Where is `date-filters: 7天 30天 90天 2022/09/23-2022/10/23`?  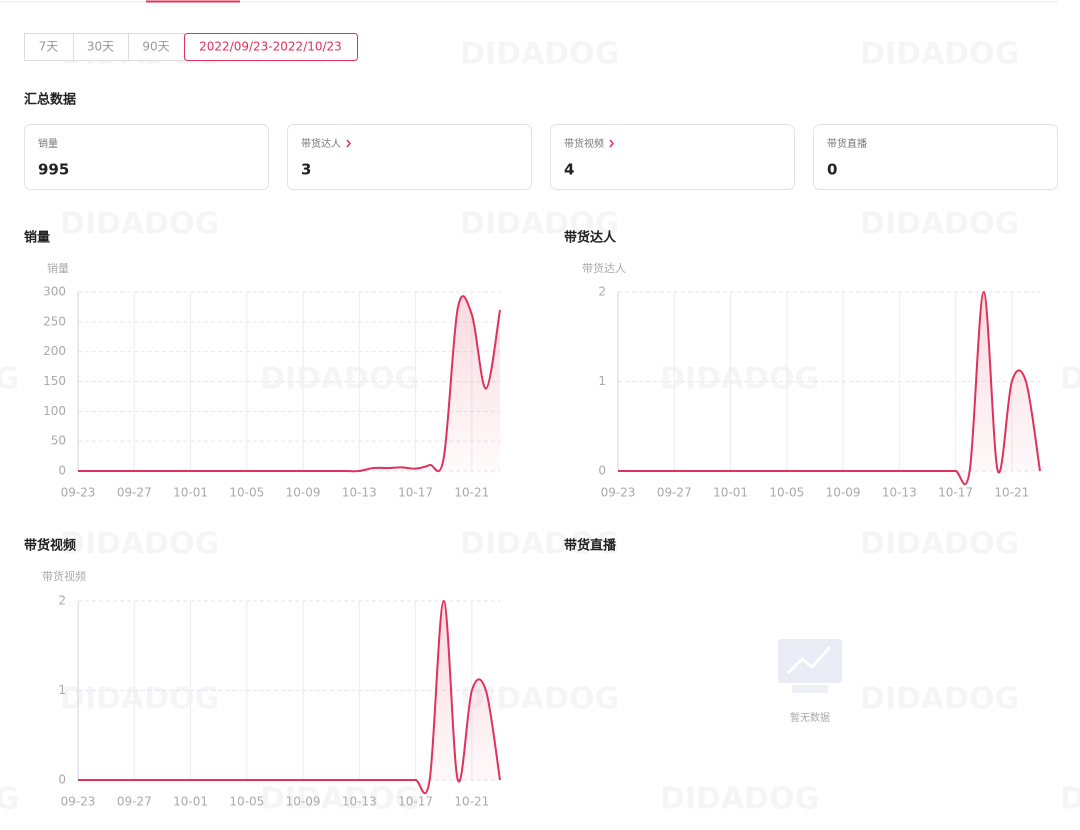
date-filters: 7天 30天 90天 2022/09/23-2022/10/23 is located at coordinates (191, 47).